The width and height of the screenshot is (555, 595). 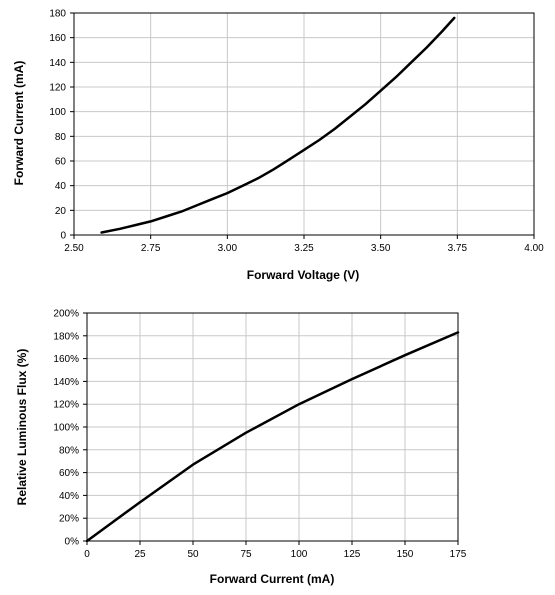 What do you see at coordinates (151, 248) in the screenshot?
I see `chart1-x-tick-label: 2.75` at bounding box center [151, 248].